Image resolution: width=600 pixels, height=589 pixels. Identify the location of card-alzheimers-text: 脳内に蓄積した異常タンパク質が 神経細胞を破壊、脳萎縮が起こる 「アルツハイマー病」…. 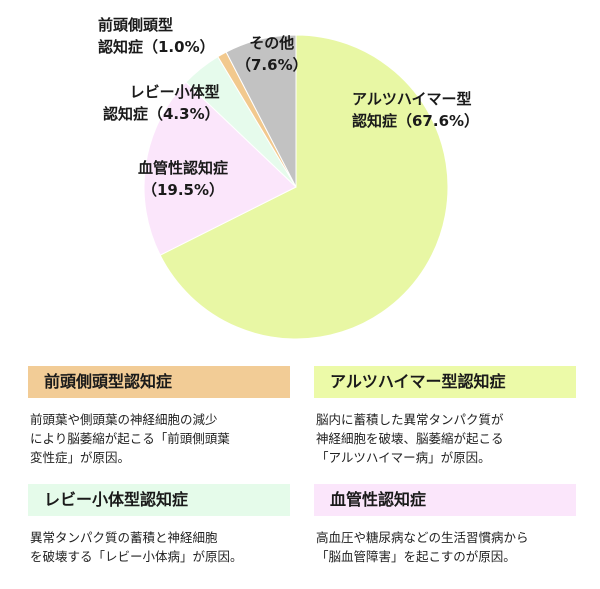
(410, 438).